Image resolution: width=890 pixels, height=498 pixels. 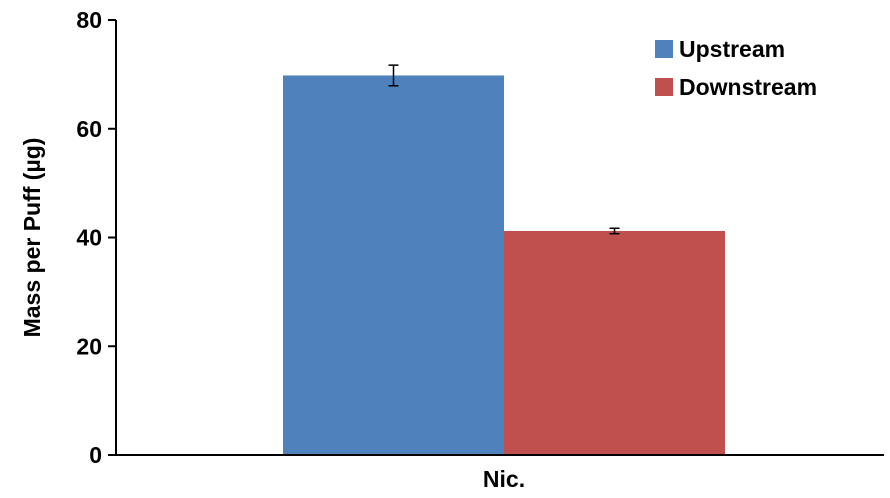 I want to click on y-tick-label: 0, so click(x=95, y=455).